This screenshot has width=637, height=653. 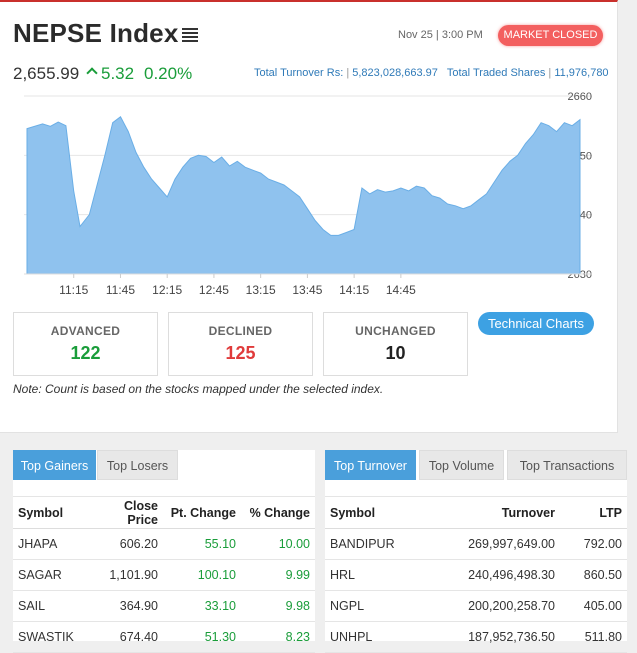 What do you see at coordinates (395, 353) in the screenshot?
I see `unchanged-value: 10` at bounding box center [395, 353].